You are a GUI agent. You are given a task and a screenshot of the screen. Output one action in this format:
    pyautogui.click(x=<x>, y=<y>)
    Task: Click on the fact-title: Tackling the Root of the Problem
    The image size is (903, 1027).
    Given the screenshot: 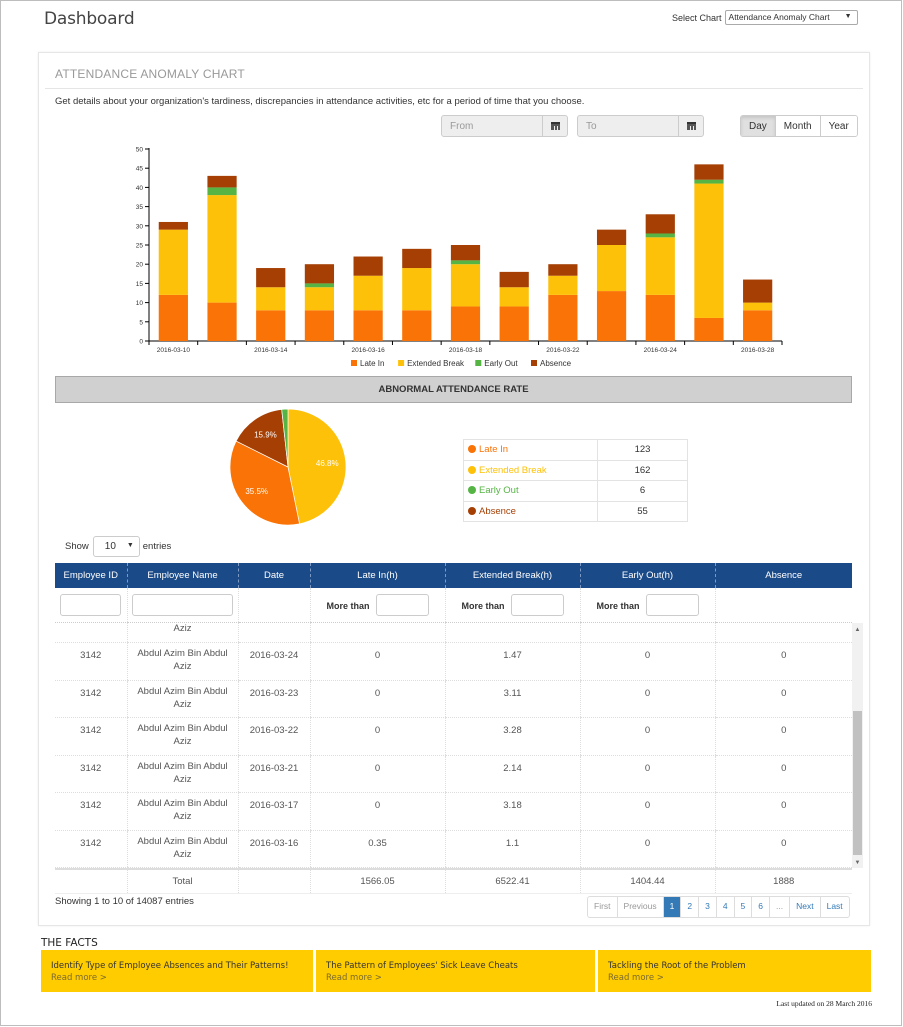 What is the action you would take?
    pyautogui.click(x=677, y=966)
    